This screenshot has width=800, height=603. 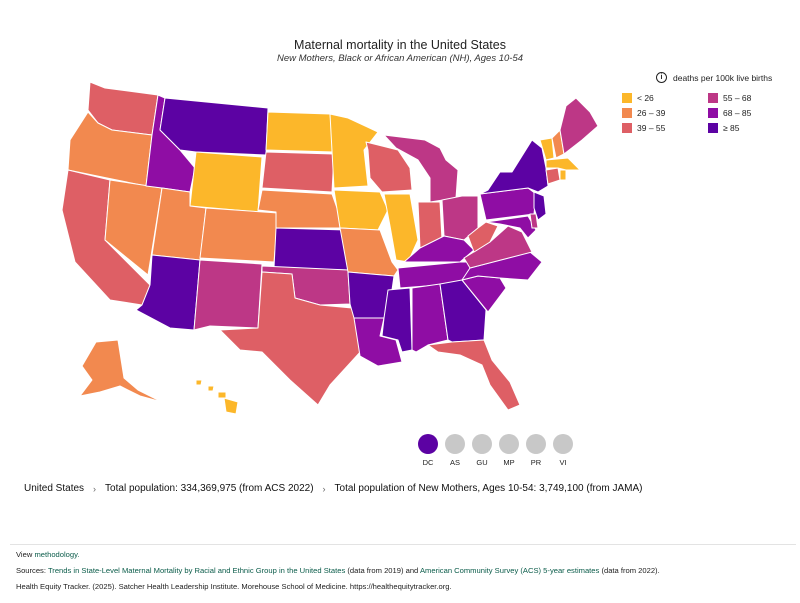 I want to click on territory-pr: PR, so click(x=536, y=450).